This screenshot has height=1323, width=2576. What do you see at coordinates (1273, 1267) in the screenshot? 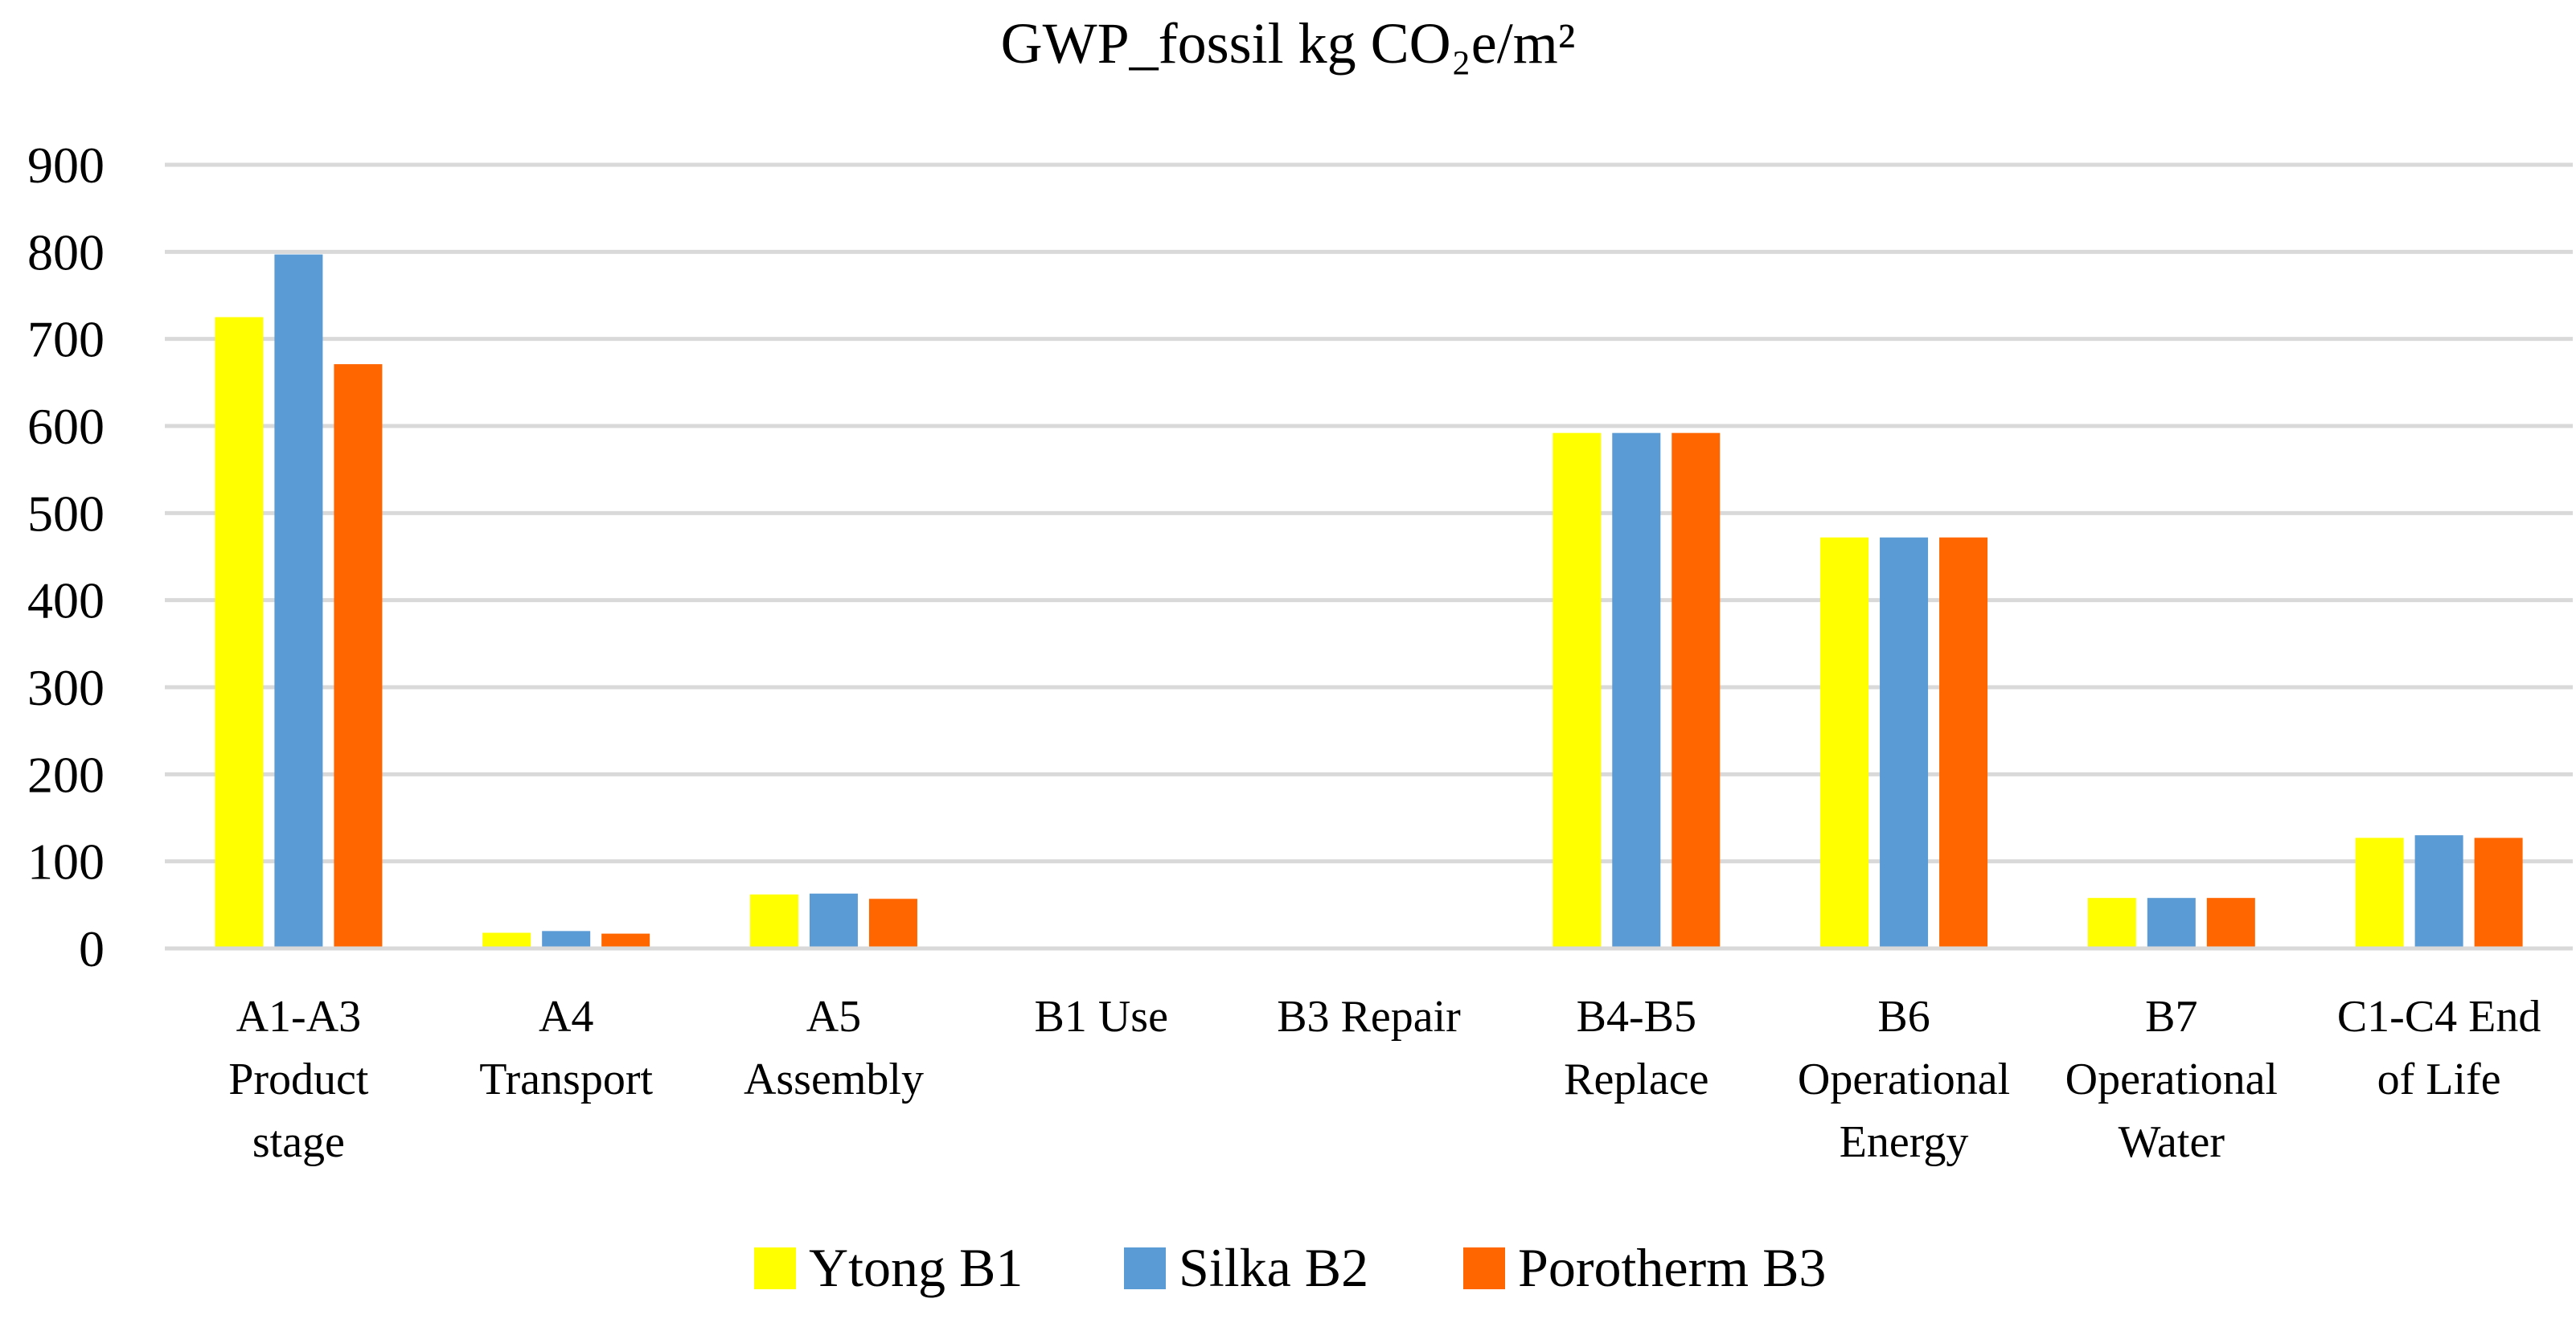
I see `legend-label: Silka B2` at bounding box center [1273, 1267].